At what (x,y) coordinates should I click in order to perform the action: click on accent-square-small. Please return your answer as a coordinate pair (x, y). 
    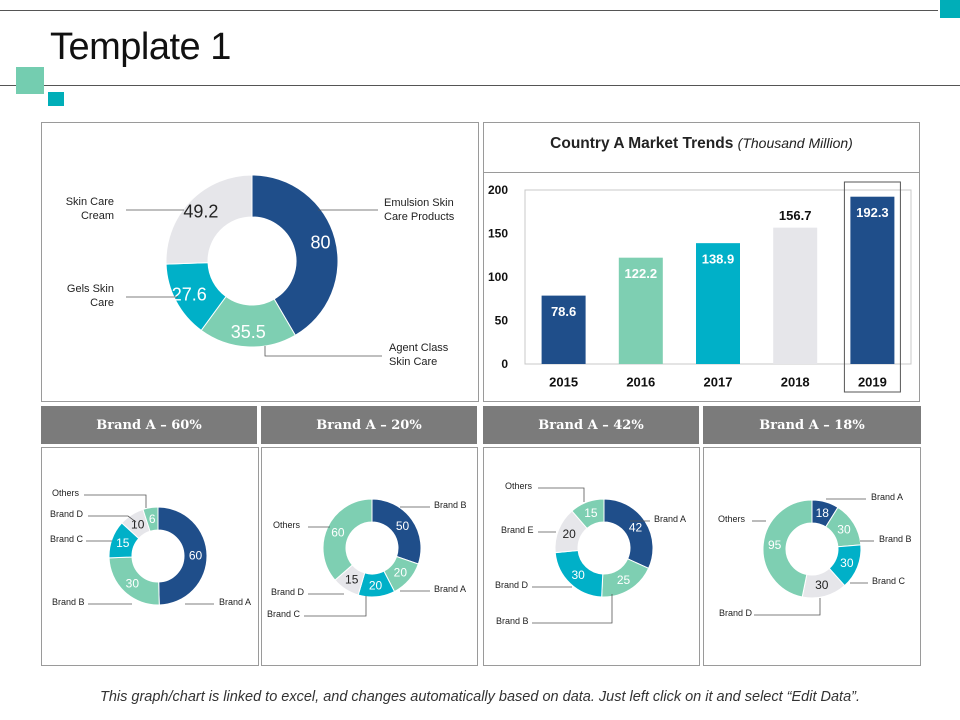
    Looking at the image, I should click on (56, 99).